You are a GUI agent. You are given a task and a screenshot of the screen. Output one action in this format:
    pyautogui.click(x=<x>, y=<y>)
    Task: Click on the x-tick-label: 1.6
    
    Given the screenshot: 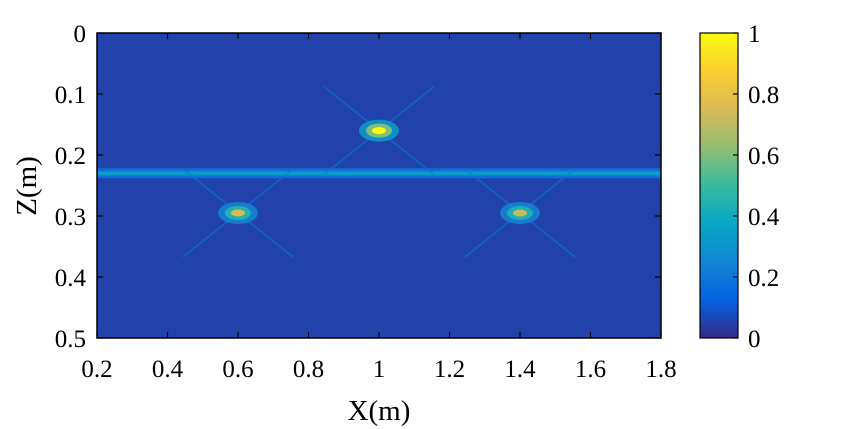 What is the action you would take?
    pyautogui.click(x=590, y=369)
    